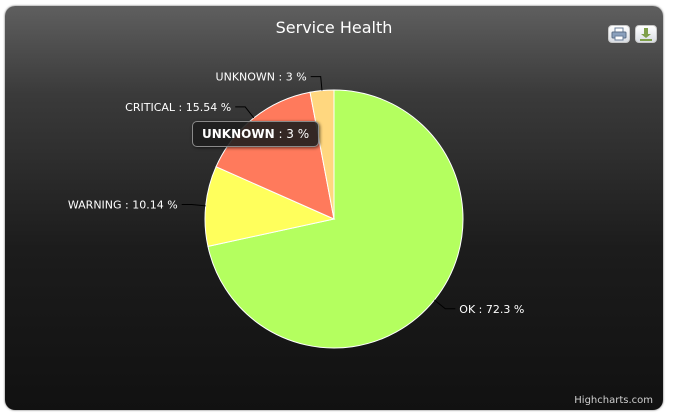 The height and width of the screenshot is (420, 673). I want to click on export-button, so click(646, 34).